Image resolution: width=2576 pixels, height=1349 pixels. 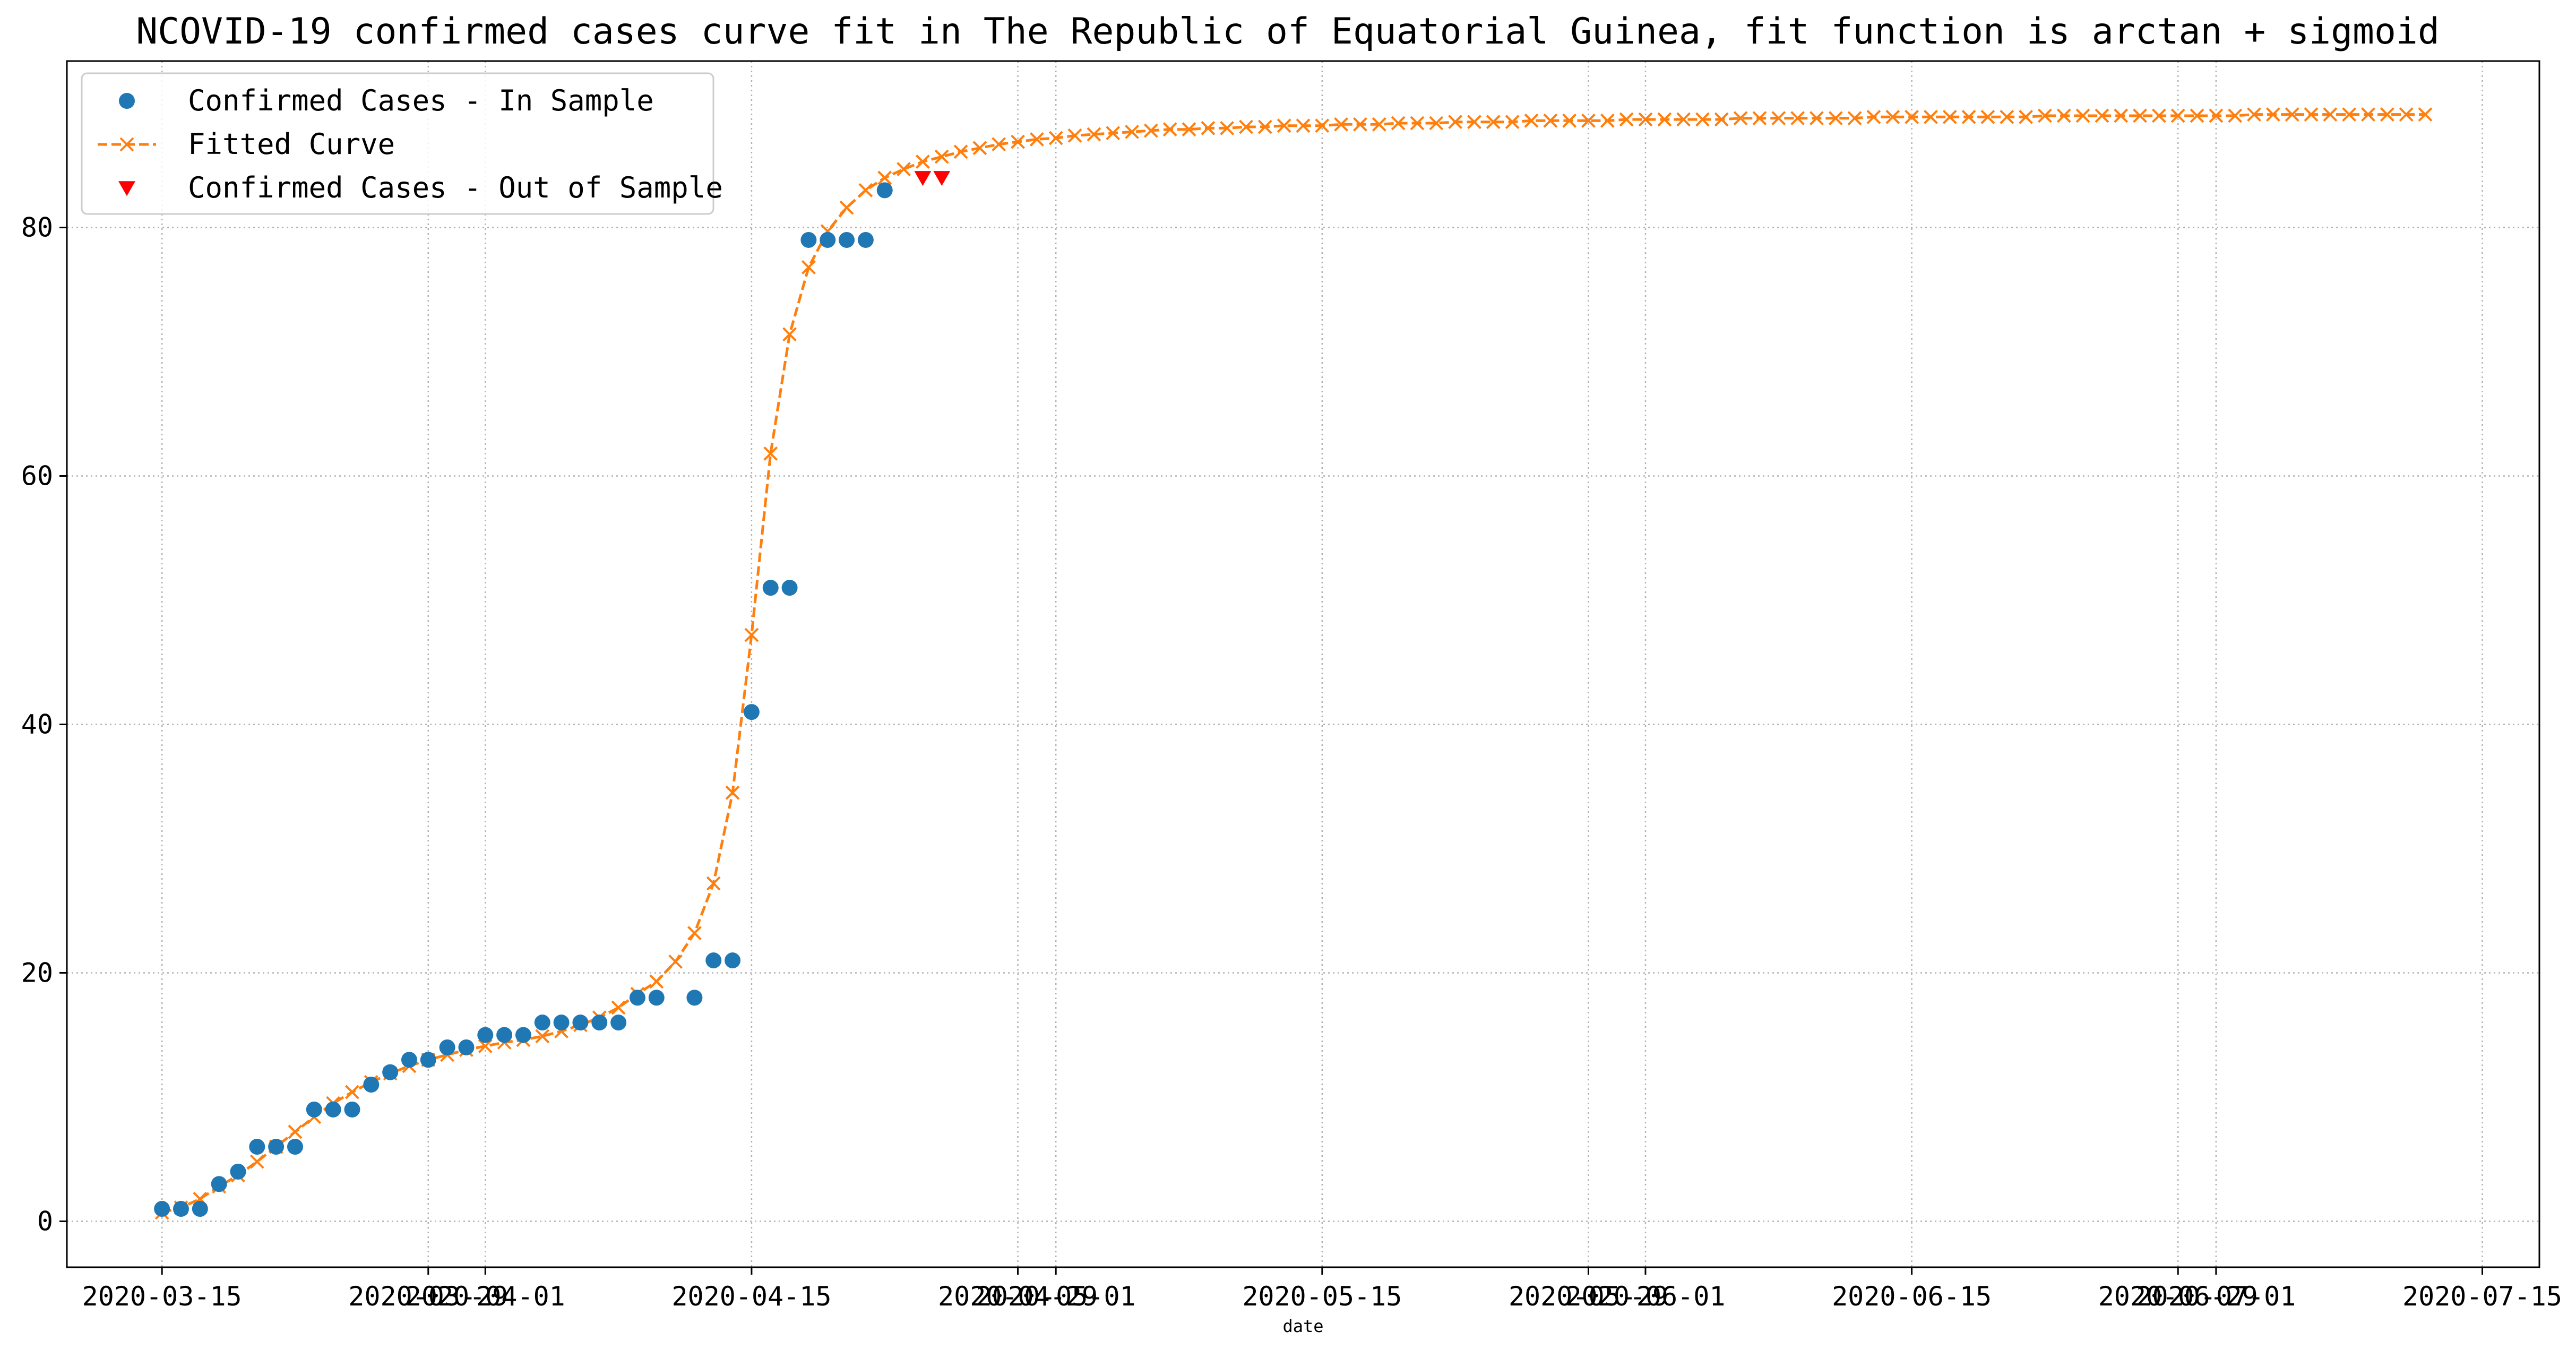 What do you see at coordinates (1912, 1296) in the screenshot?
I see `x-tick-label: 2020-06-15` at bounding box center [1912, 1296].